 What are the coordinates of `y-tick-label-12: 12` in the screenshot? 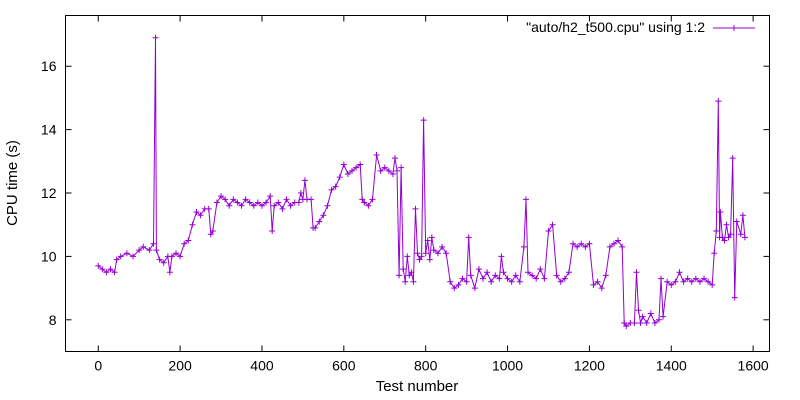 It's located at (49, 193).